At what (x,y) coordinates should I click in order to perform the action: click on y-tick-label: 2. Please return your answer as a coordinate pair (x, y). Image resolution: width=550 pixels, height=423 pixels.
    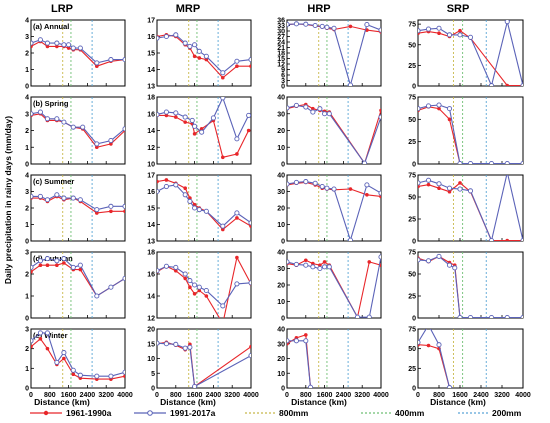
    Looking at the image, I should click on (27, 209).